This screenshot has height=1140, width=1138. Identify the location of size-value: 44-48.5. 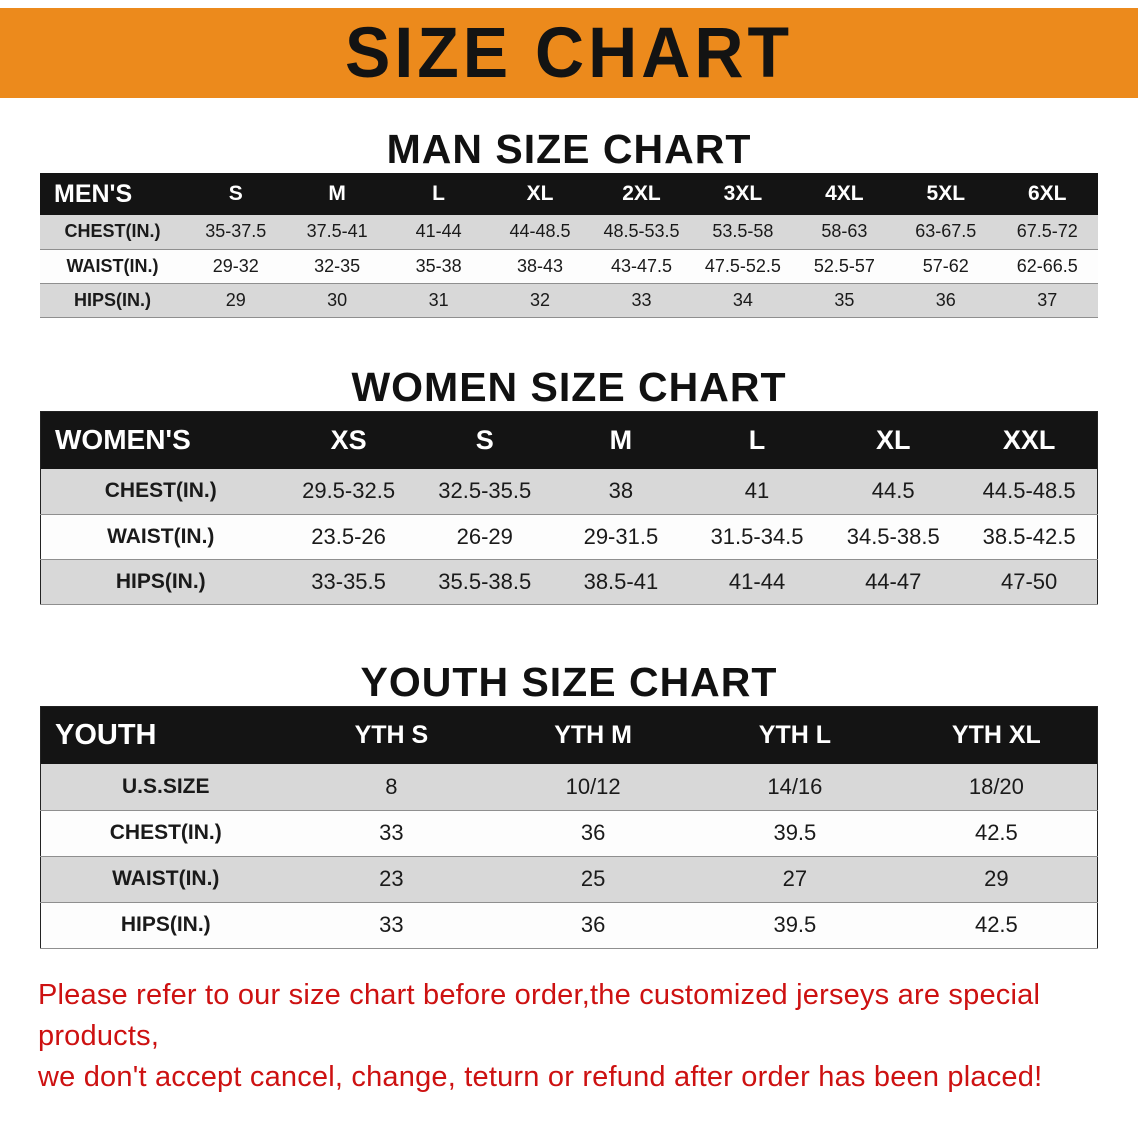
(540, 231).